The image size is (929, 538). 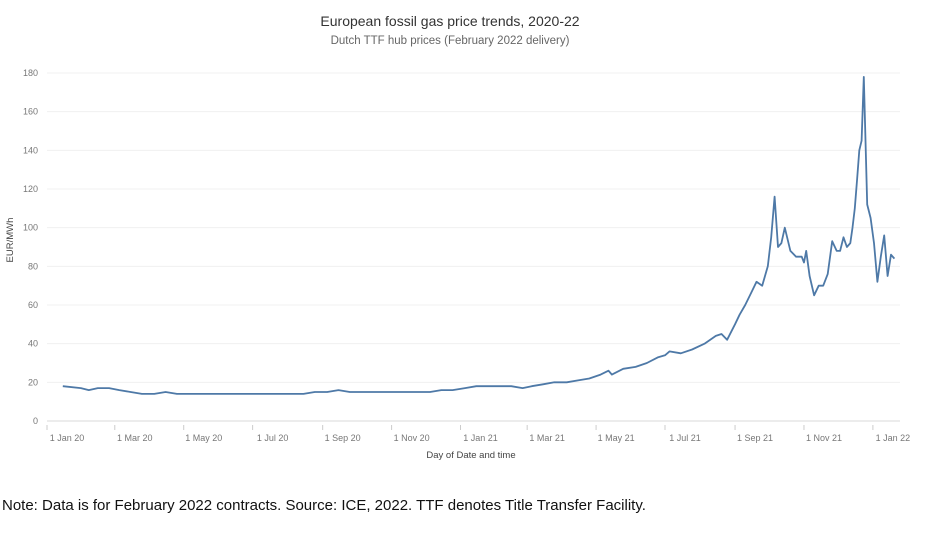 What do you see at coordinates (30, 189) in the screenshot?
I see `y-tick-label: 120` at bounding box center [30, 189].